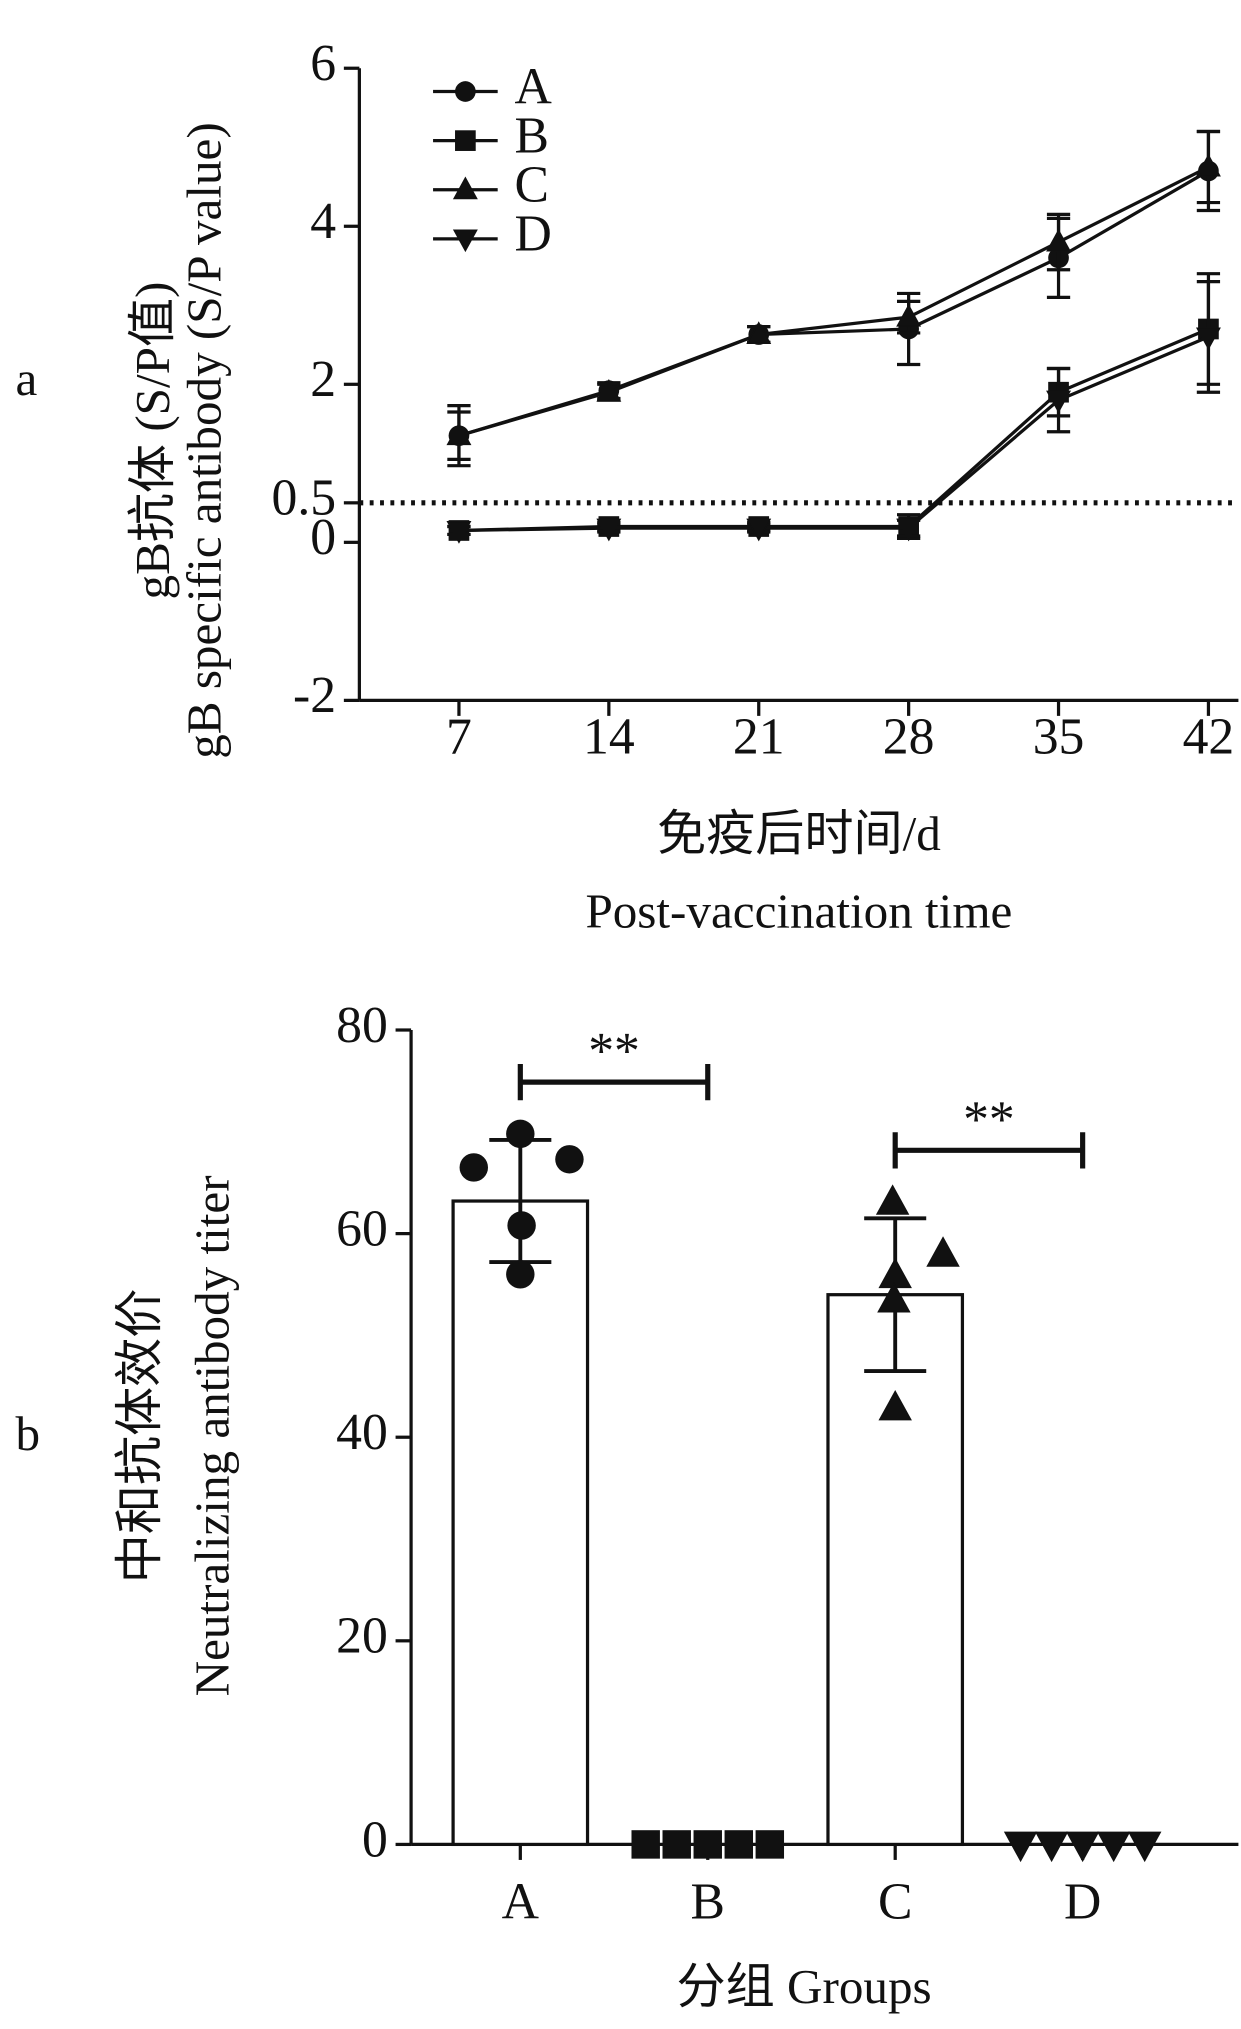  What do you see at coordinates (531, 185) in the screenshot?
I see `legend-label: C` at bounding box center [531, 185].